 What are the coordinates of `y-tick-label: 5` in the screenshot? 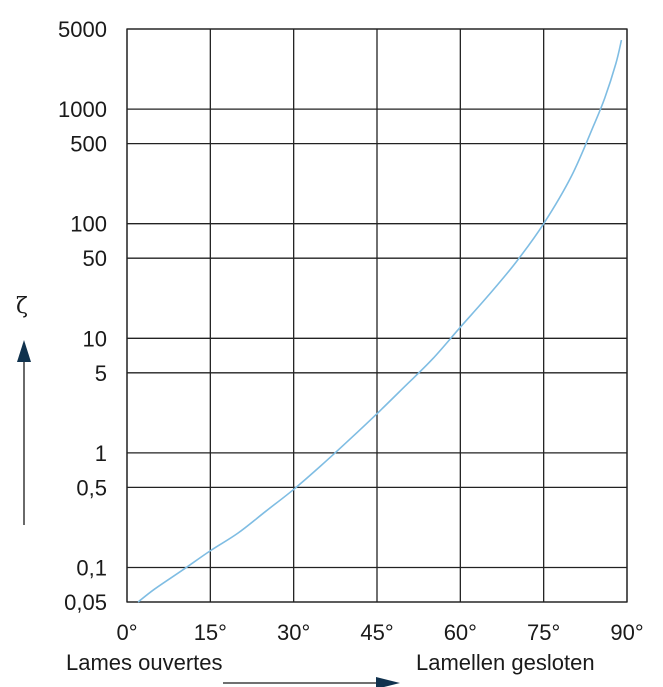 It's located at (101, 373).